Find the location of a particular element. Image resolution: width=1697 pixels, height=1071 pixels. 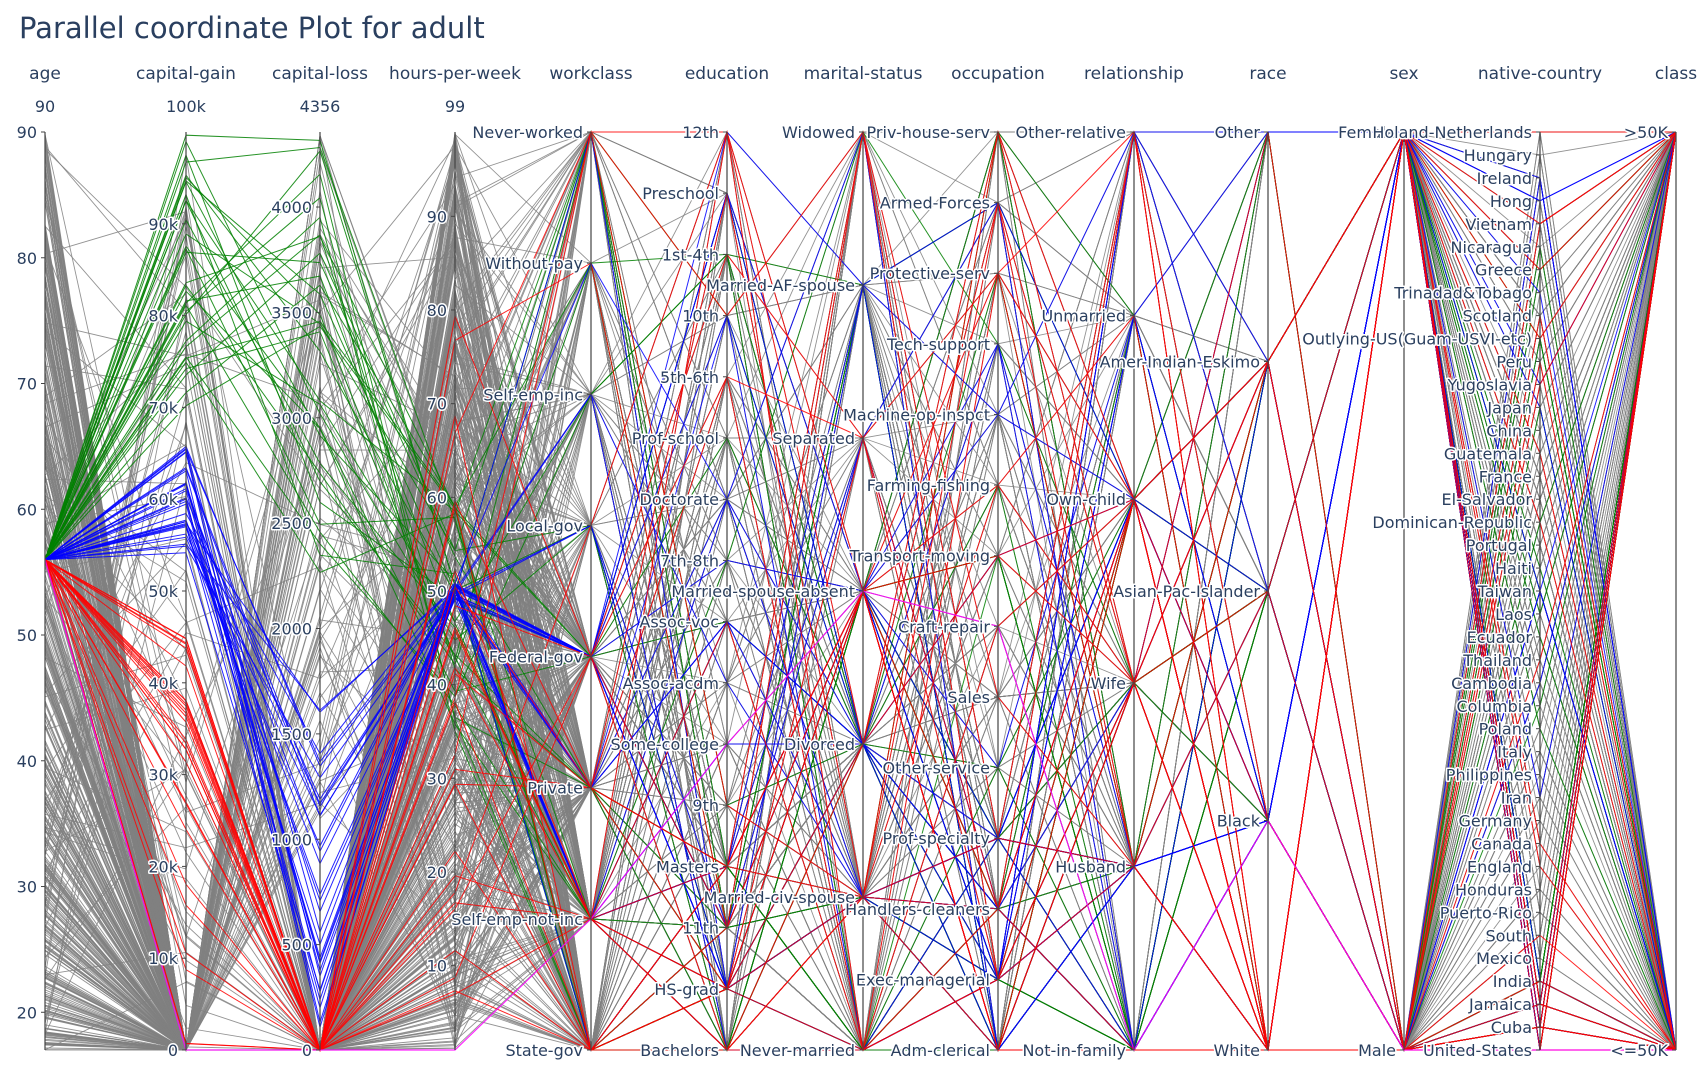

category-label: Guatemala is located at coordinates (1488, 453).